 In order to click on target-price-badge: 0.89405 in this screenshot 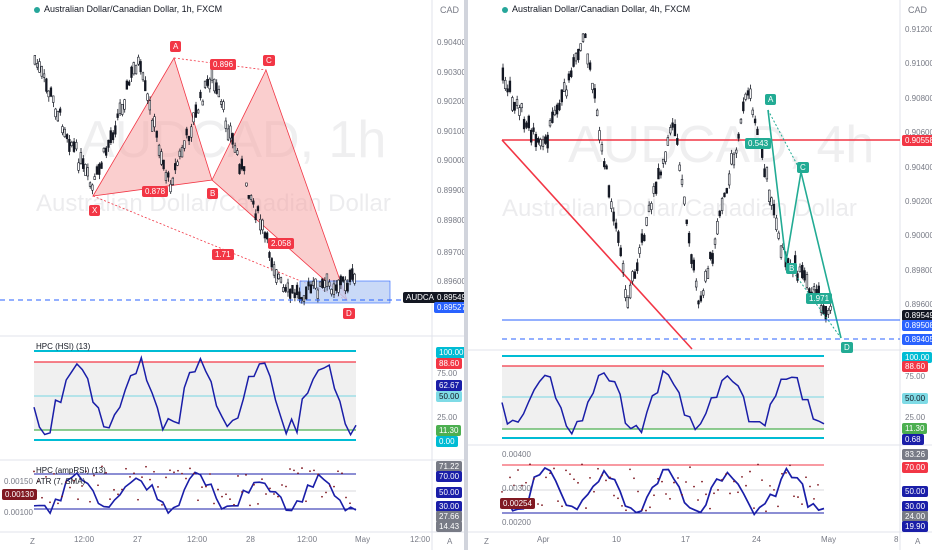, I will do `click(917, 339)`.